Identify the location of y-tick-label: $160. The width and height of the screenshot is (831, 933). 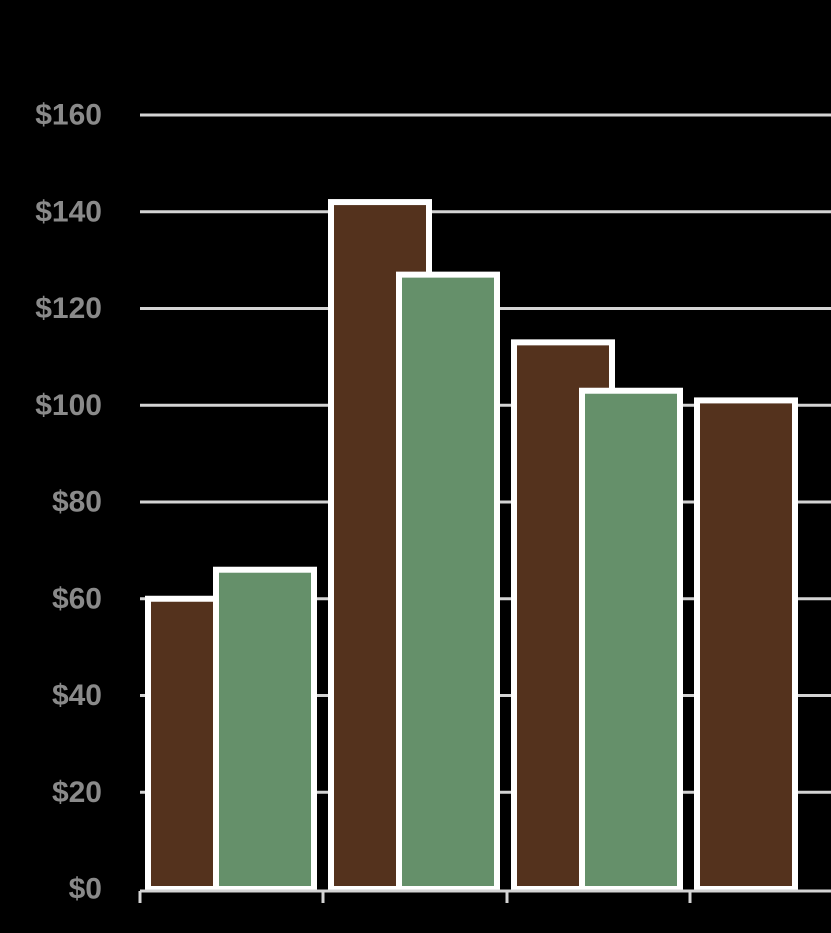
(68, 115).